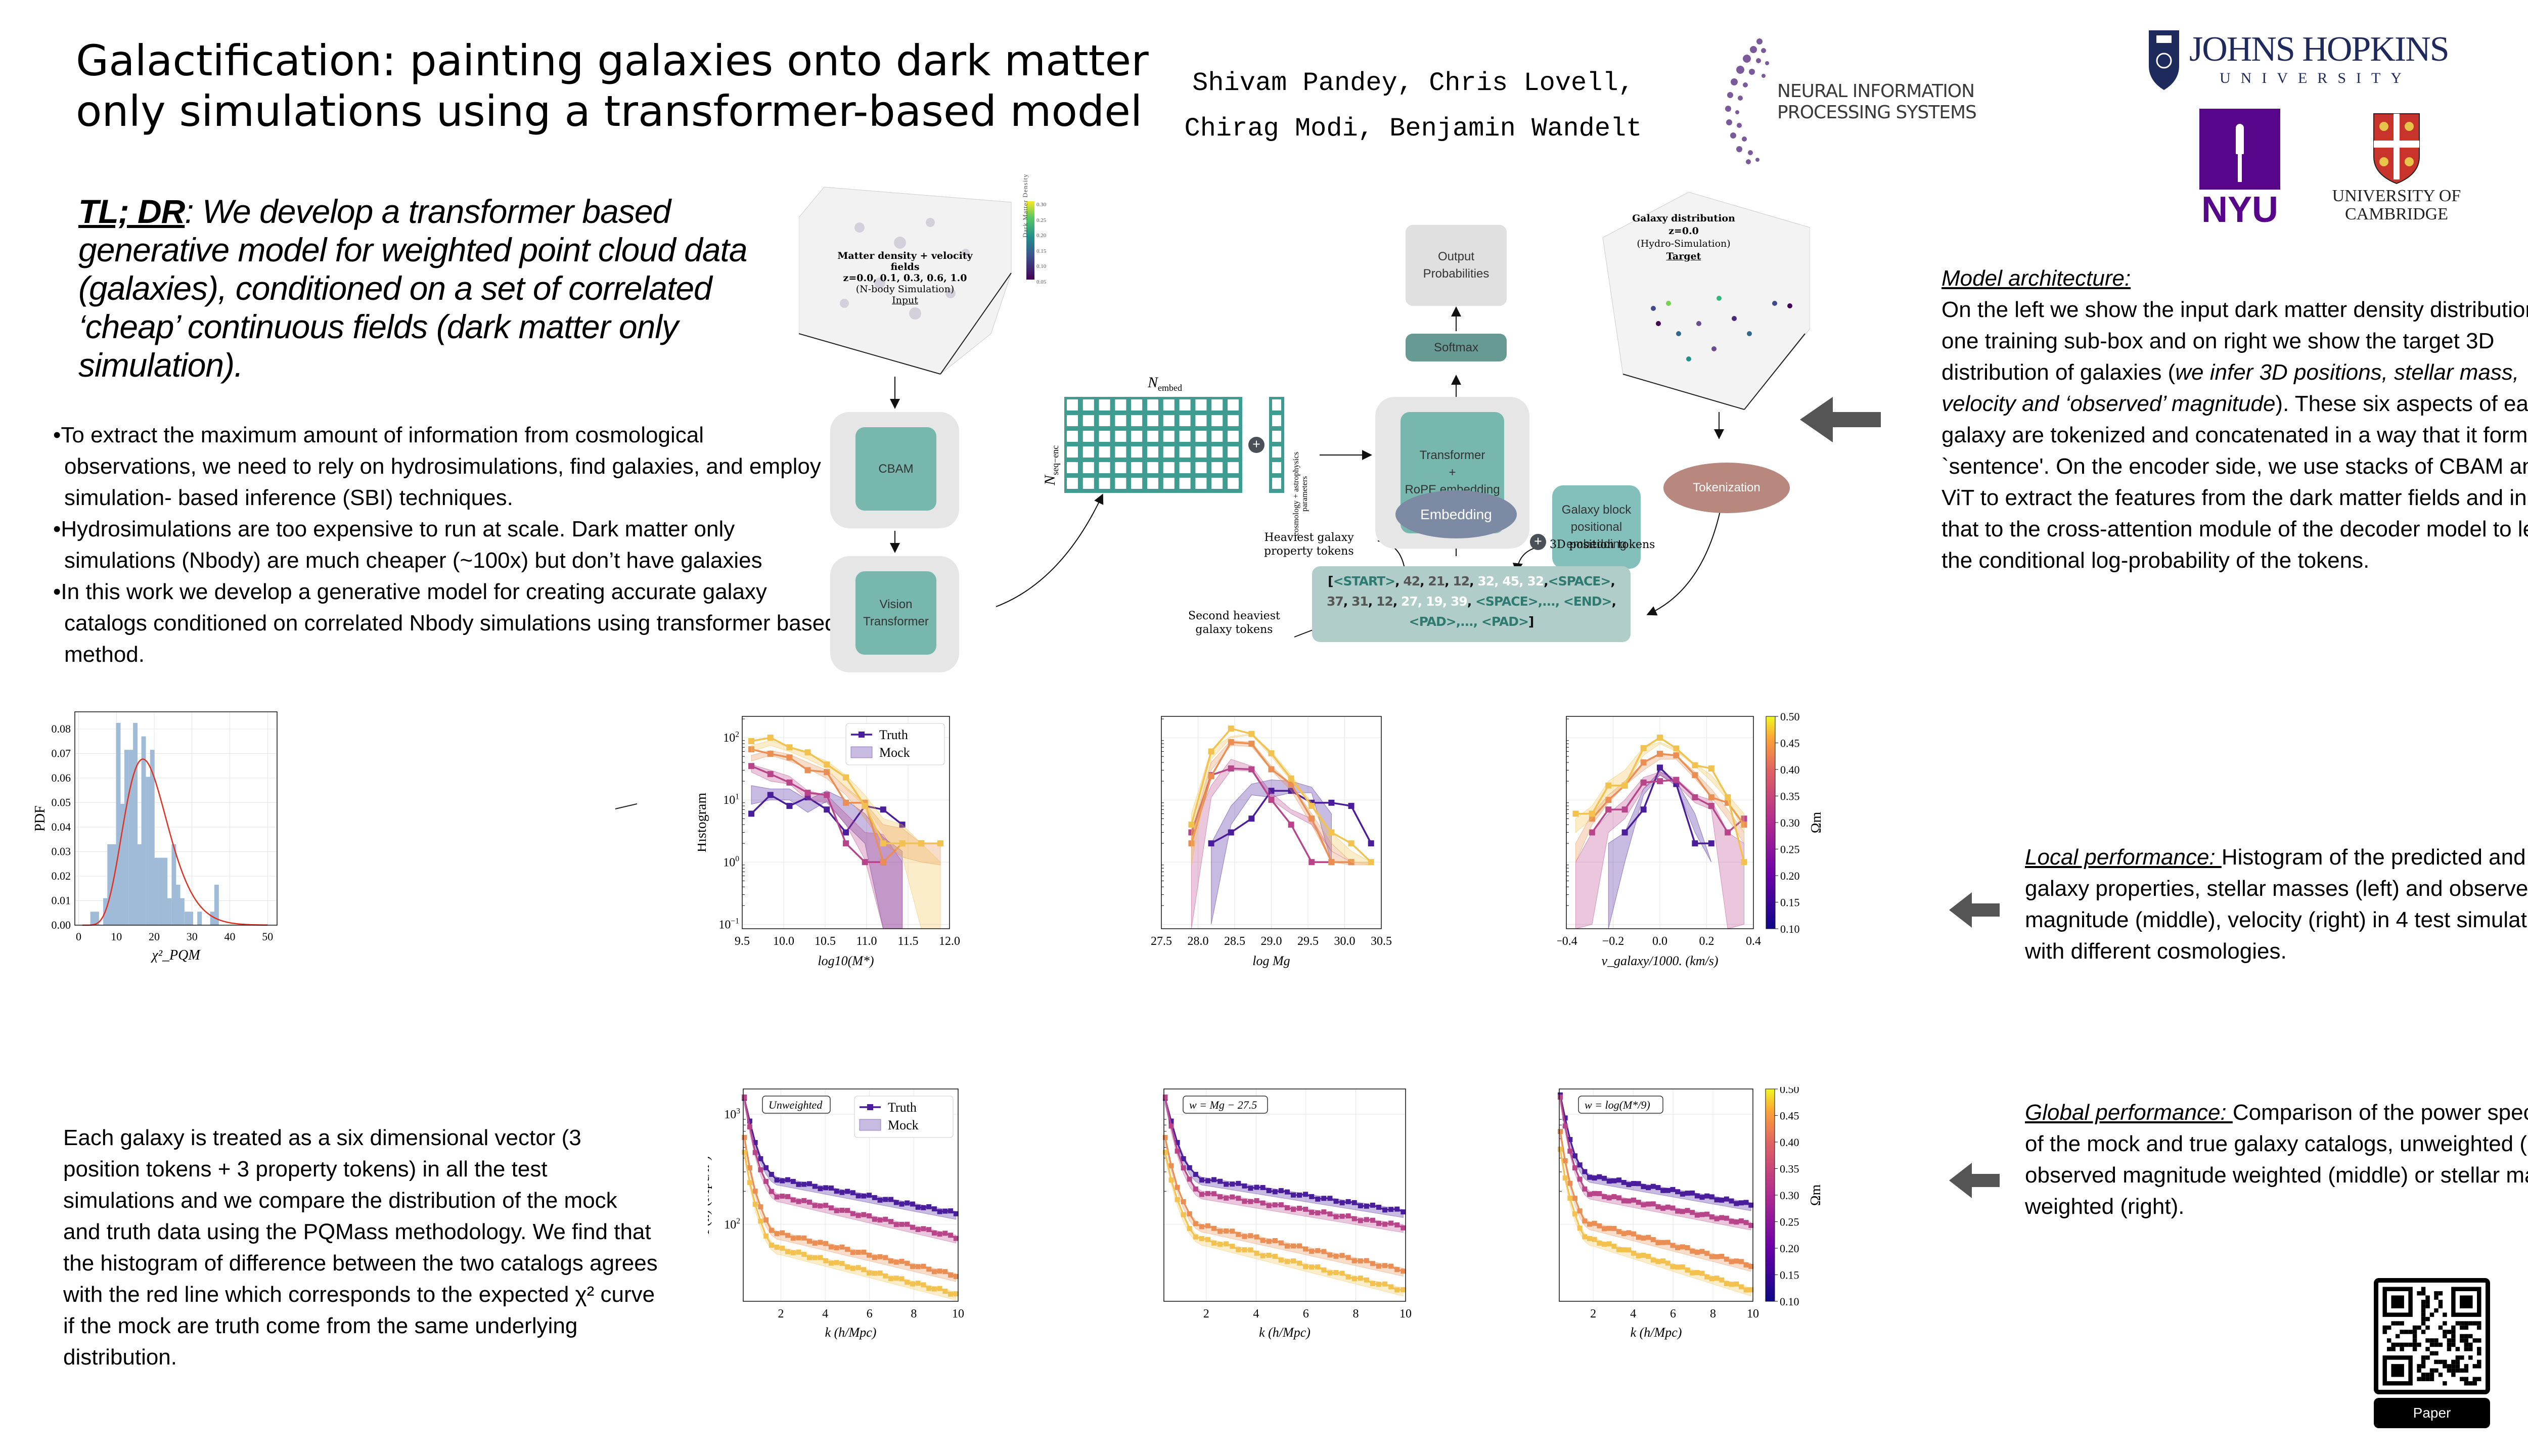 This screenshot has height=1456, width=2528. What do you see at coordinates (1462, 581) in the screenshot?
I see `token: 12` at bounding box center [1462, 581].